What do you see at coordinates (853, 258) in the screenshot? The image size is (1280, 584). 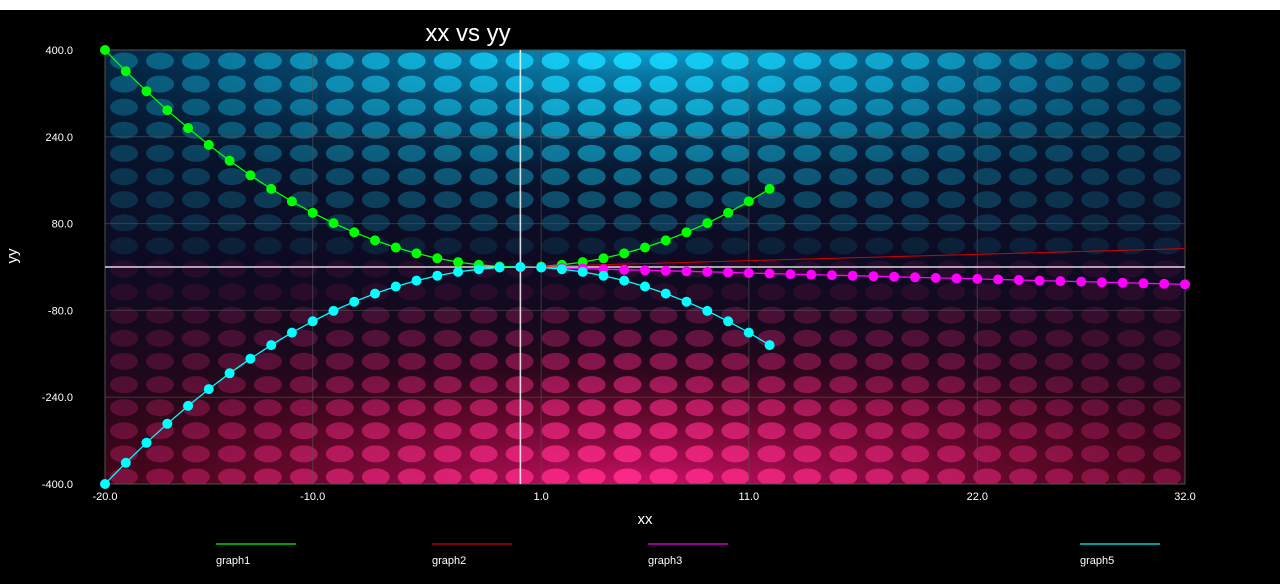 I see `series-line-graph2` at bounding box center [853, 258].